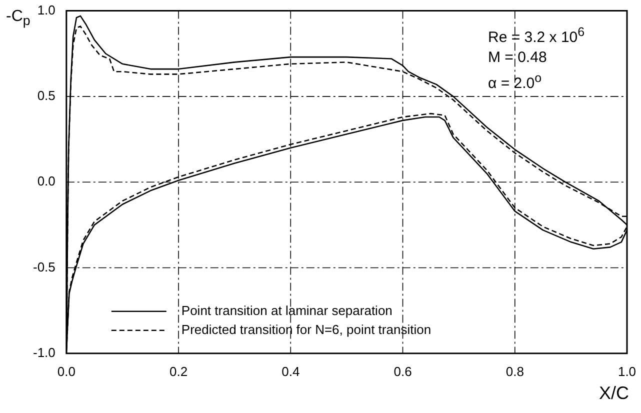 The height and width of the screenshot is (413, 641). Describe the element at coordinates (627, 371) in the screenshot. I see `x-tick-label: 1.0` at that location.